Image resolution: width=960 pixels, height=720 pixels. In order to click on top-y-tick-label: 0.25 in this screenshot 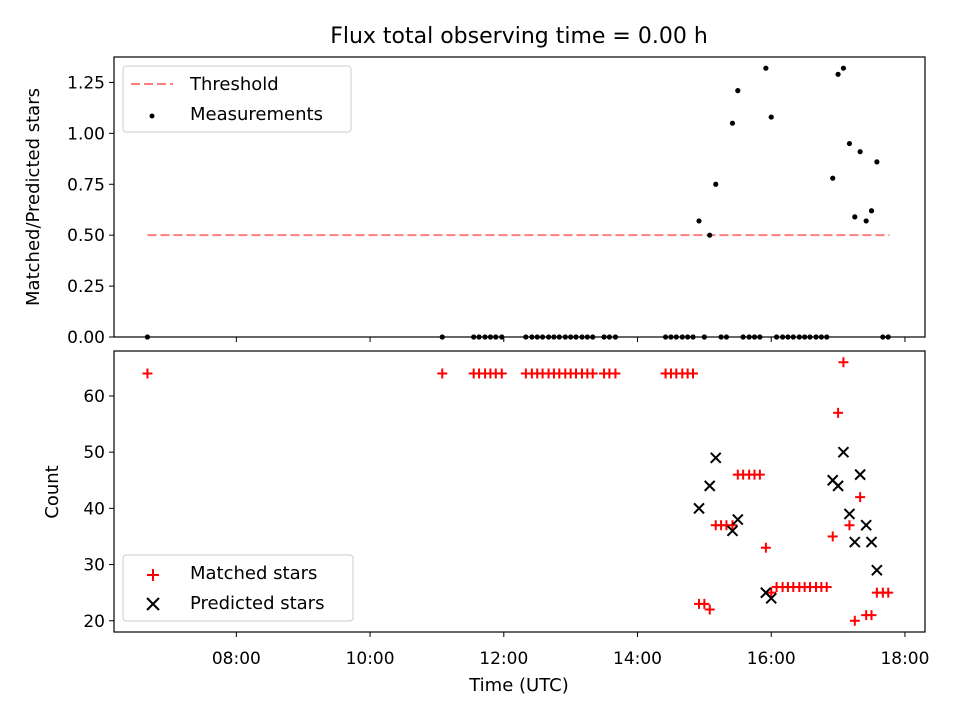, I will do `click(86, 287)`.